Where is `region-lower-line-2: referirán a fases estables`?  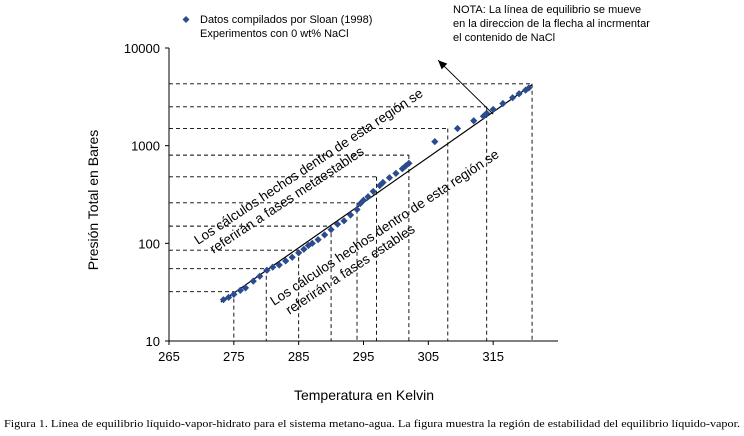
region-lower-line-2: referirán a fases estables is located at coordinates (350, 269).